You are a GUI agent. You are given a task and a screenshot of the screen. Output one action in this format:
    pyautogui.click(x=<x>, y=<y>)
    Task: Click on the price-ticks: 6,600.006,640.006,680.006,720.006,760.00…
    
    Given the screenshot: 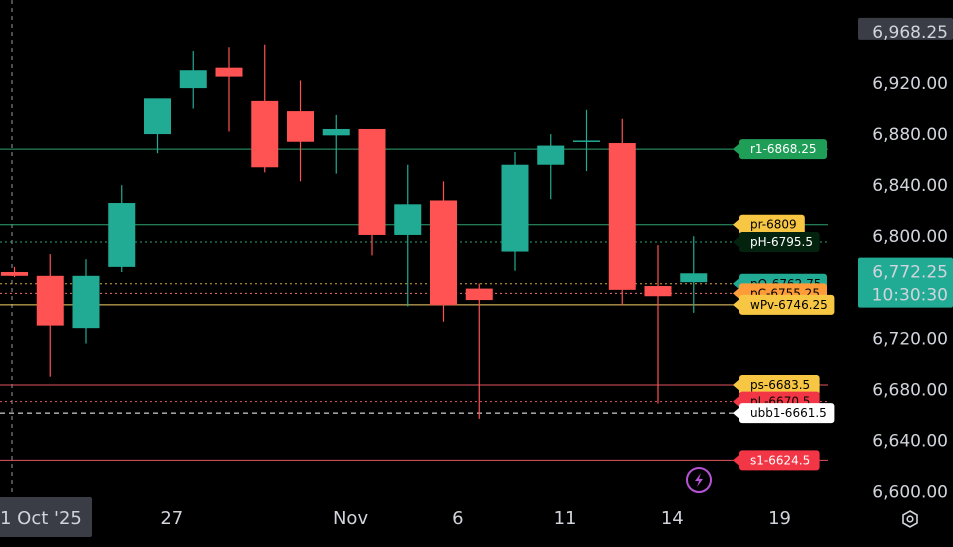 What is the action you would take?
    pyautogui.click(x=905, y=260)
    